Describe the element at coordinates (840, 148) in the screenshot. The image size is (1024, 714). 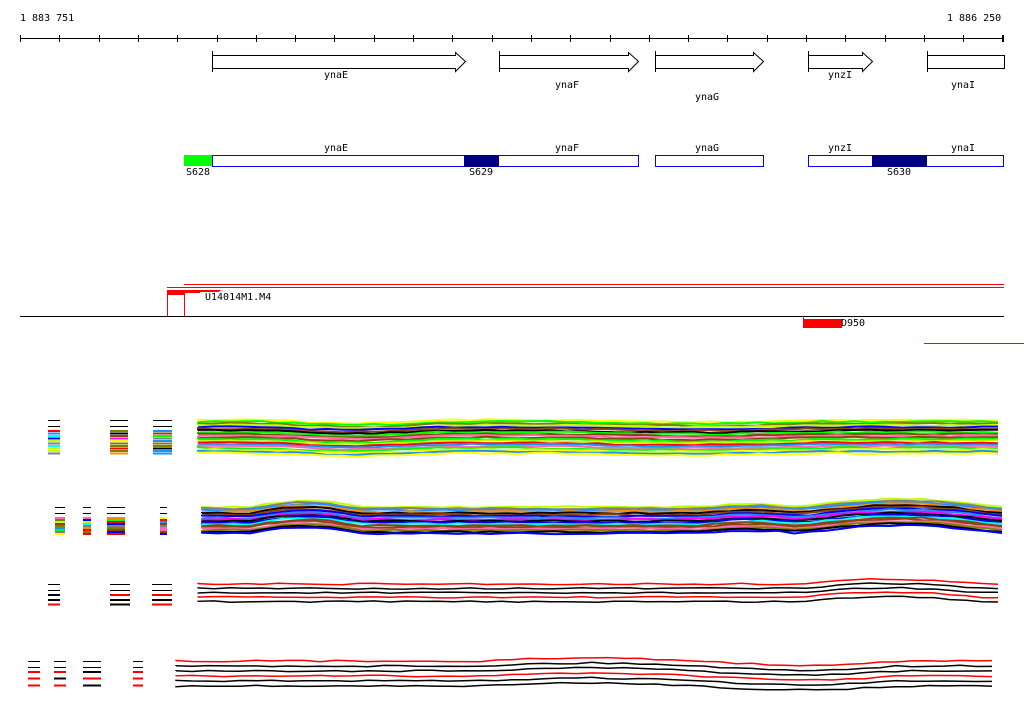
I see `annot-label-ynzI: ynzI` at that location.